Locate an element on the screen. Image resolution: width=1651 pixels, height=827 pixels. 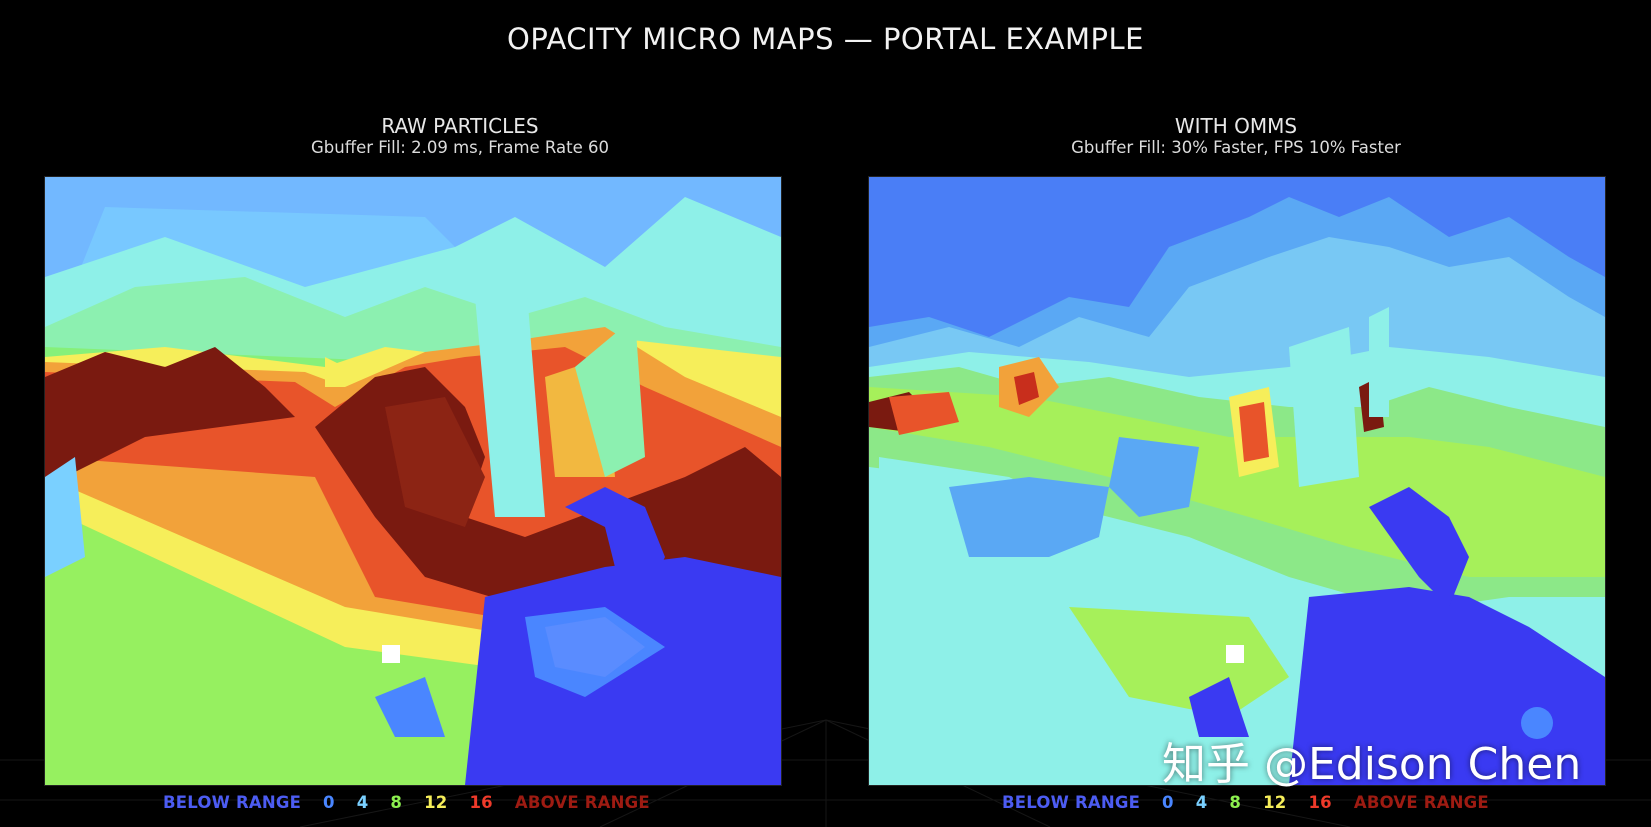
left-legend: BELOW RANGE 0 4 8 12 16 ABOVE RANGE is located at coordinates (417, 802).